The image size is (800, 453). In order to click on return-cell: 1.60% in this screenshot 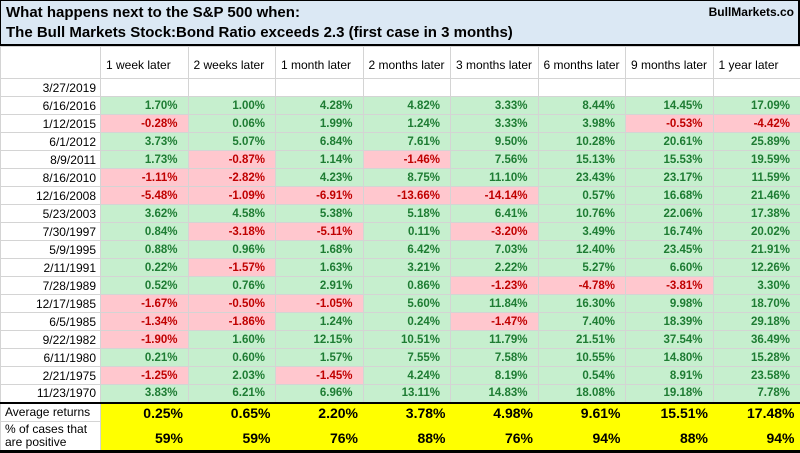, I will do `click(232, 340)`.